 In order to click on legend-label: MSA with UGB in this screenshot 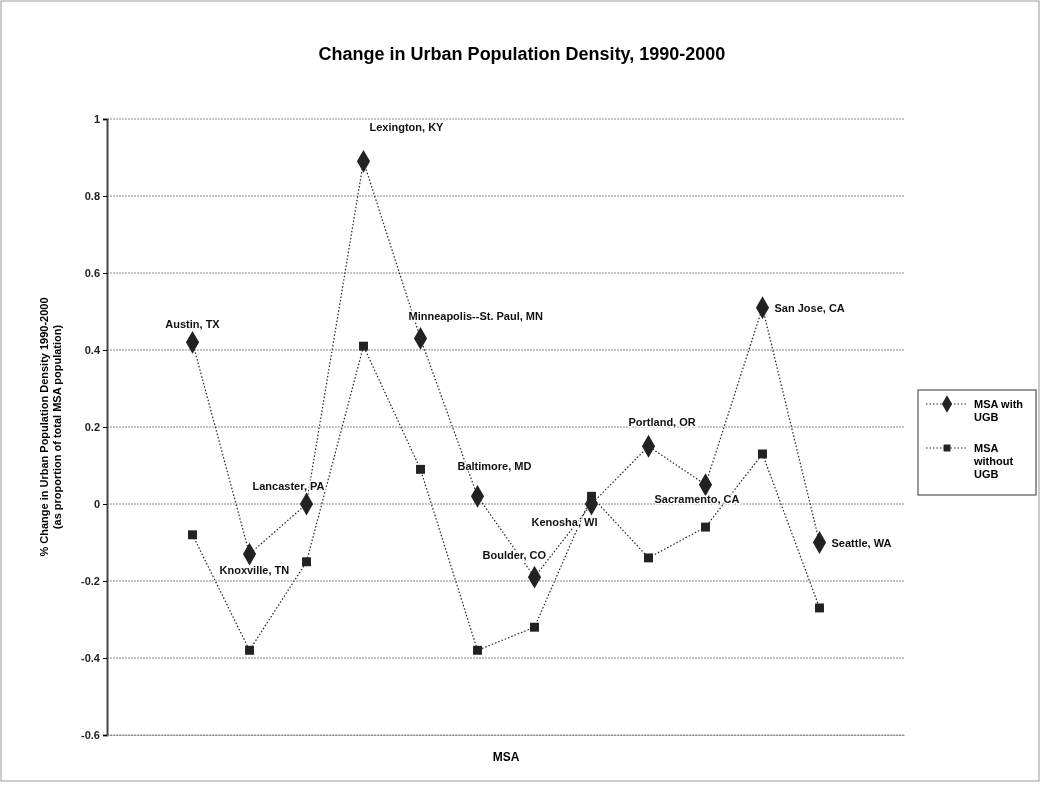, I will do `click(999, 410)`.